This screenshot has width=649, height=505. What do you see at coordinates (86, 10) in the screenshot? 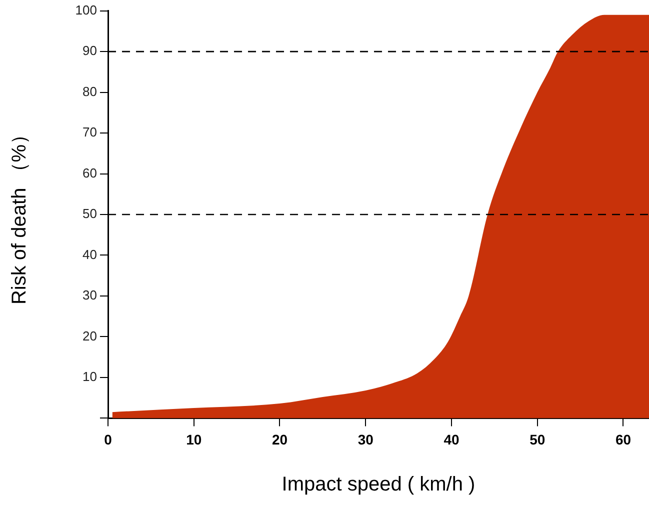
I see `y-tick-label: 100` at bounding box center [86, 10].